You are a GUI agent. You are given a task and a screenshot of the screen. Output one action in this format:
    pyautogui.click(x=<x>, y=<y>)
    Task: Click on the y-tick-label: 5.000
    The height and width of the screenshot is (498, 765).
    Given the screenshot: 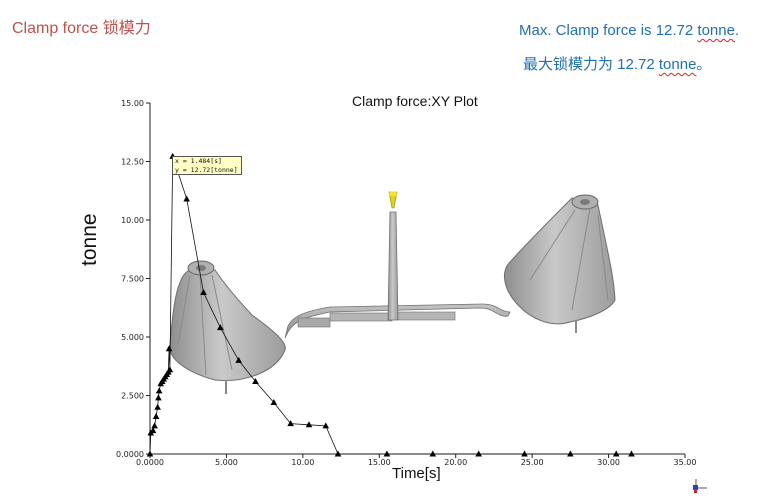 What is the action you would take?
    pyautogui.click(x=132, y=337)
    